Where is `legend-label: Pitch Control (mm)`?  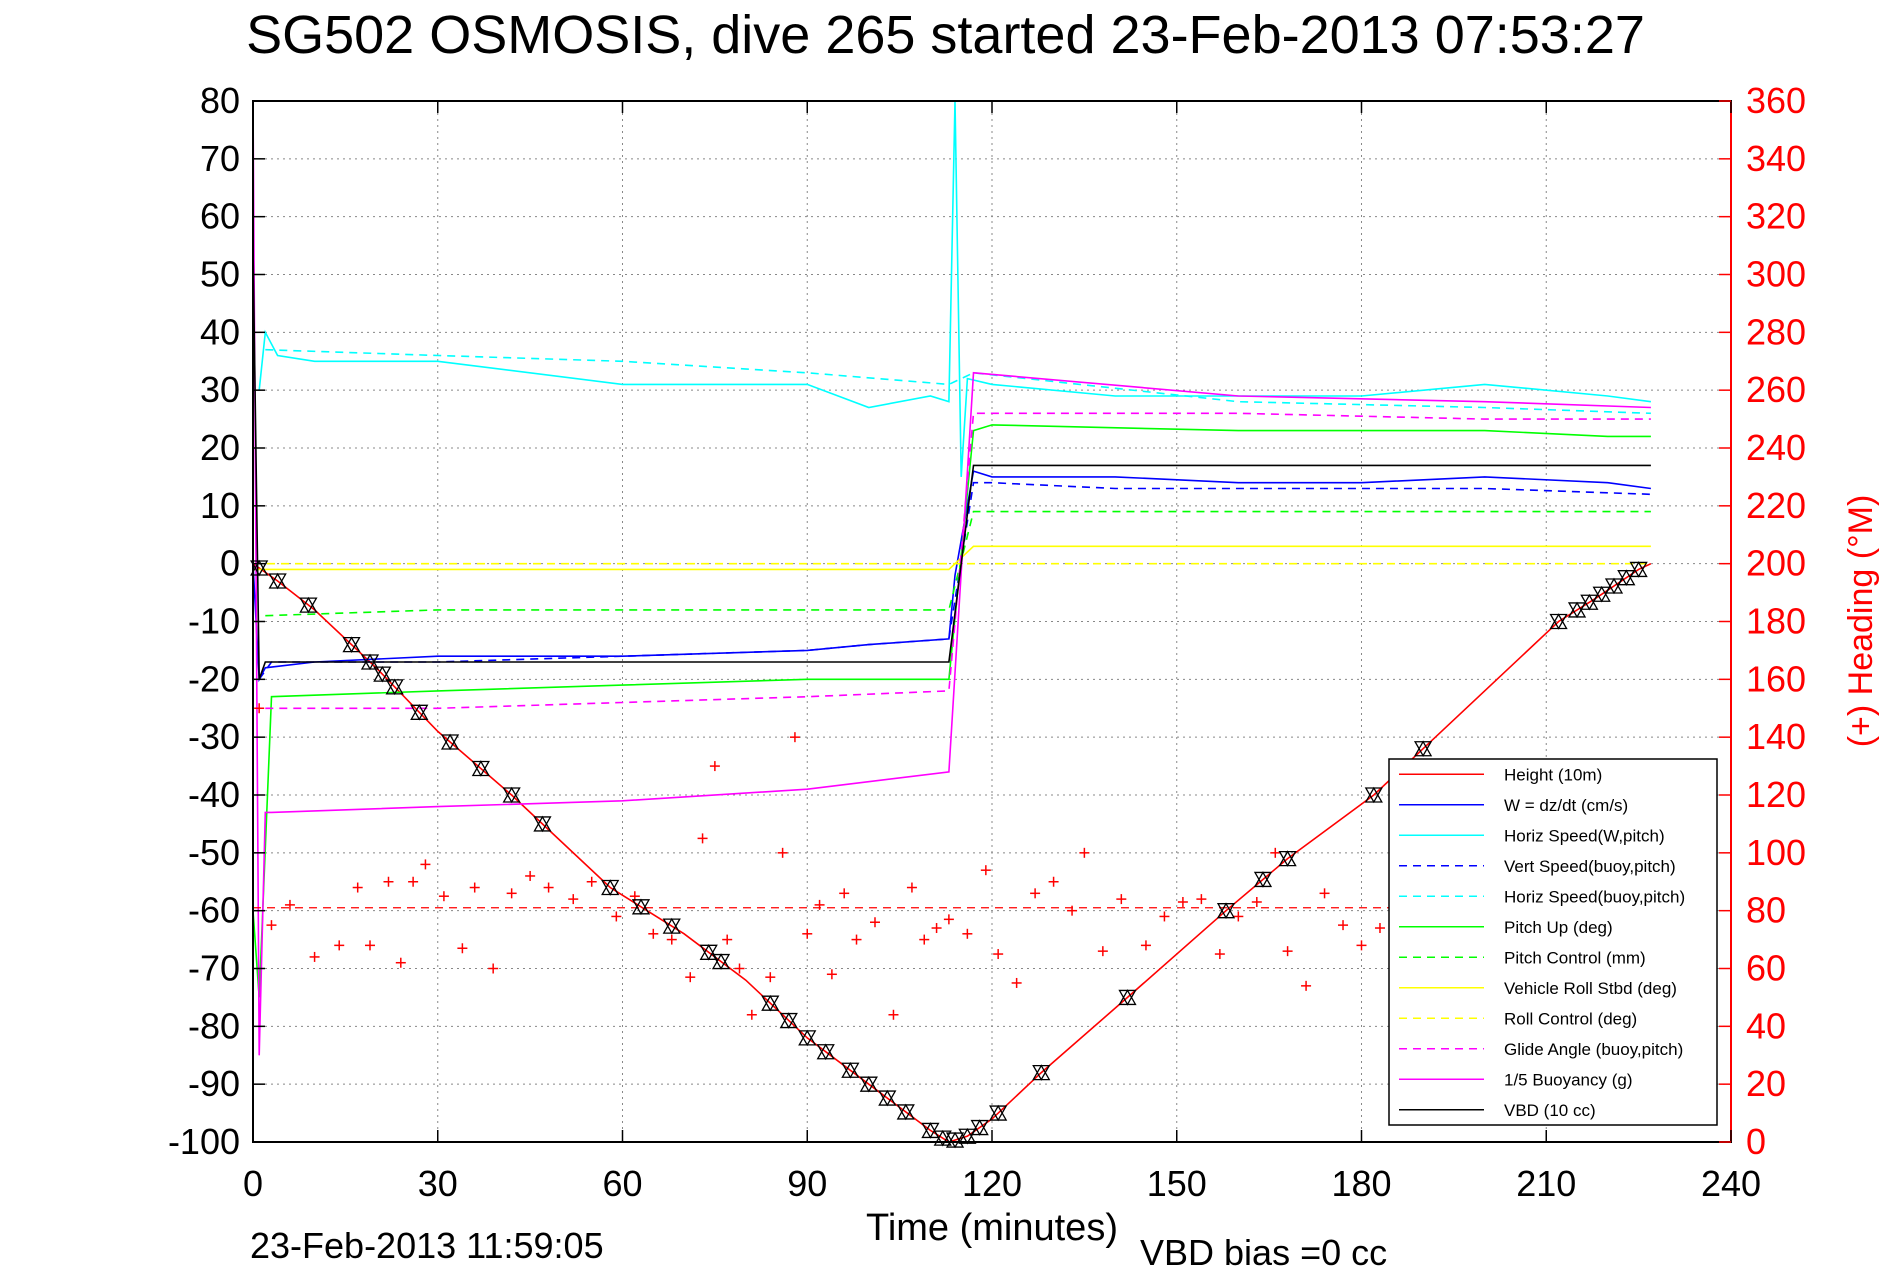
legend-label: Pitch Control (mm) is located at coordinates (1575, 957).